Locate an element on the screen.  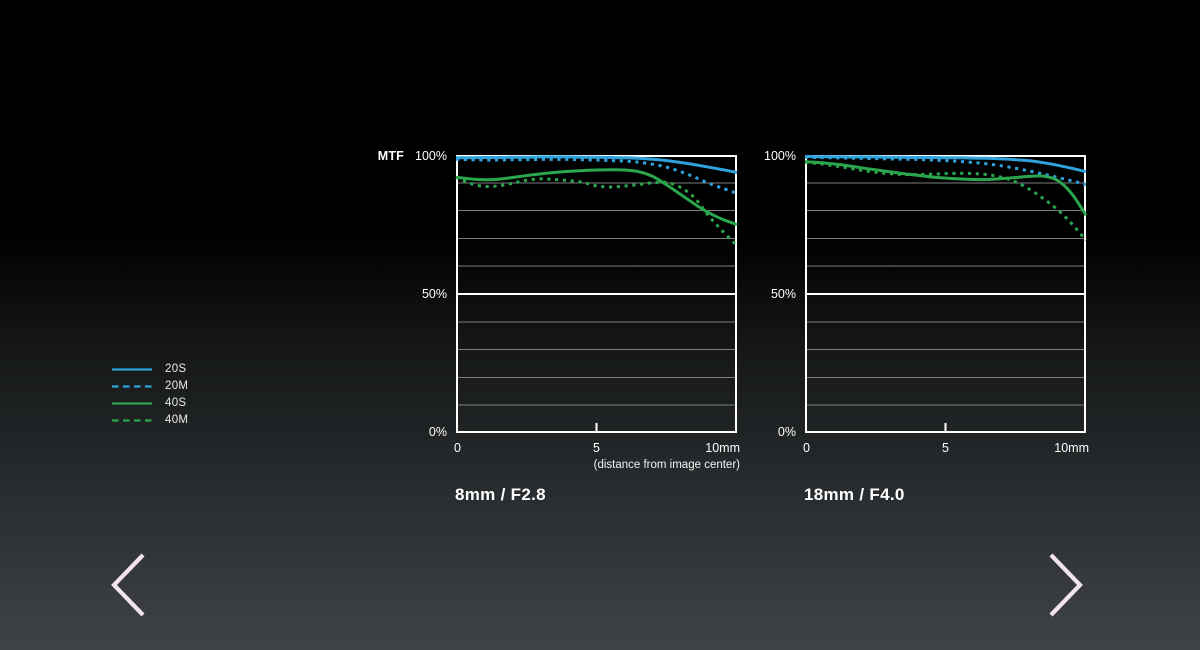
solid-blue-line-icon is located at coordinates (132, 369).